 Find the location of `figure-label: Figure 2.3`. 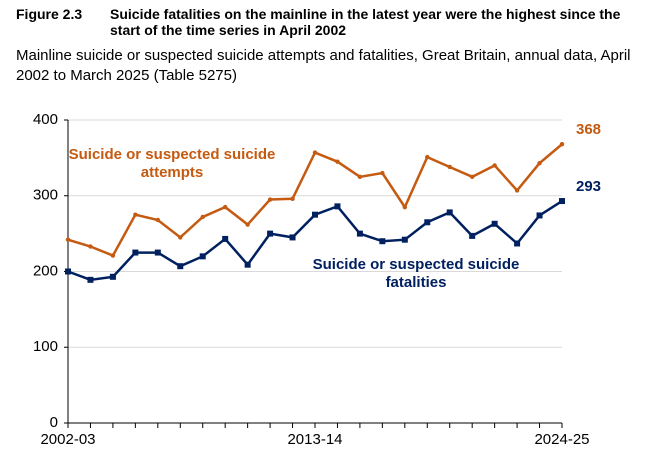

figure-label: Figure 2.3 is located at coordinates (49, 14).